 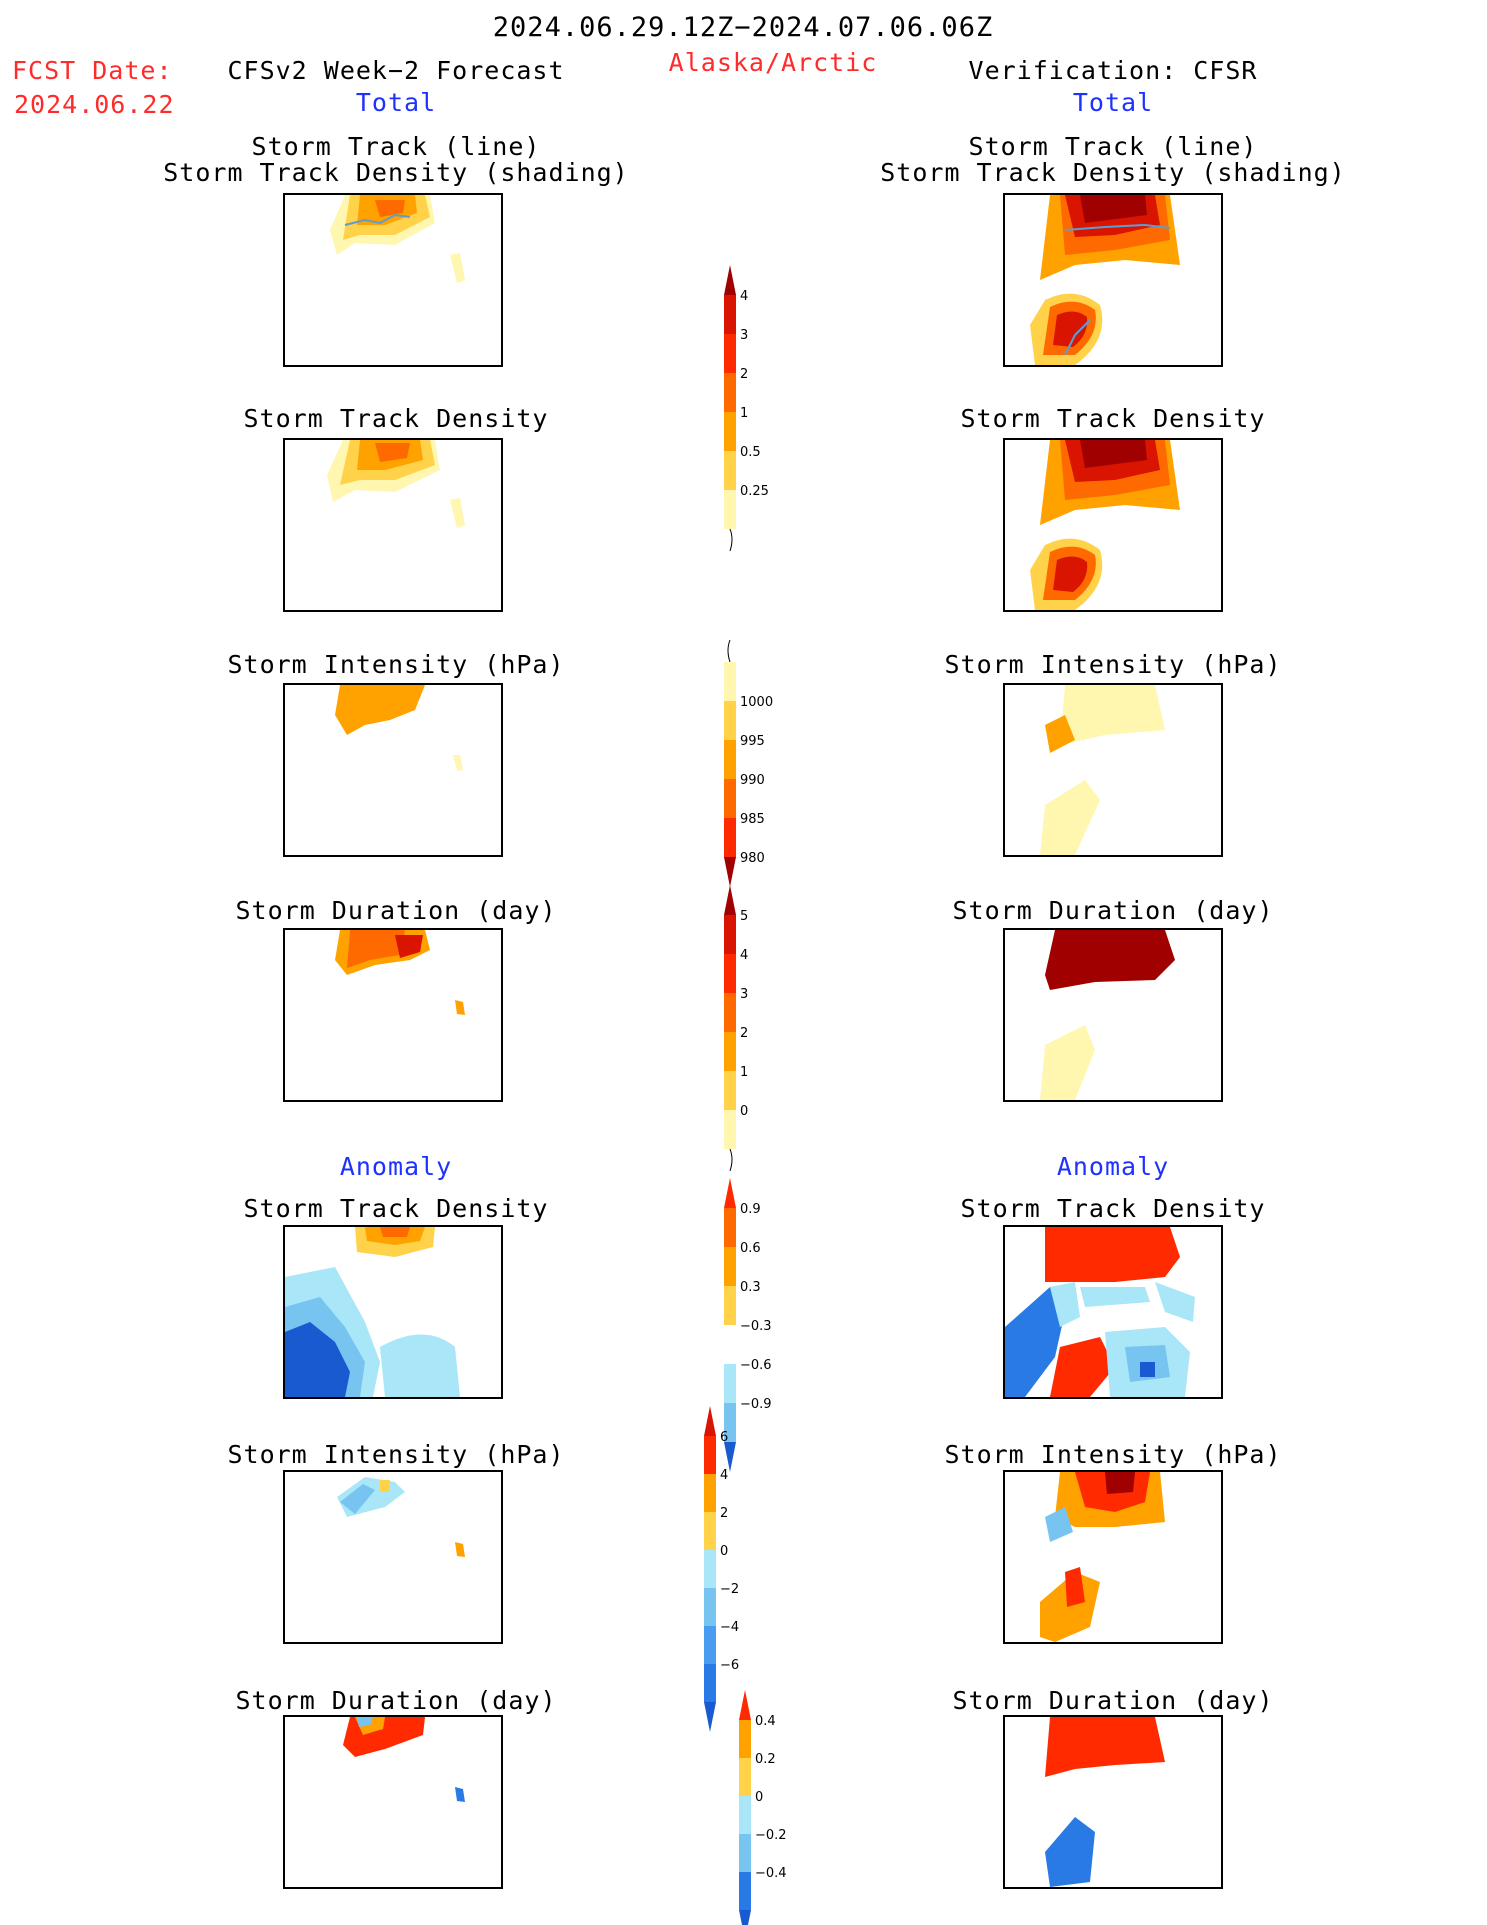 I want to click on map-panel-fcst-intensity, so click(x=393, y=770).